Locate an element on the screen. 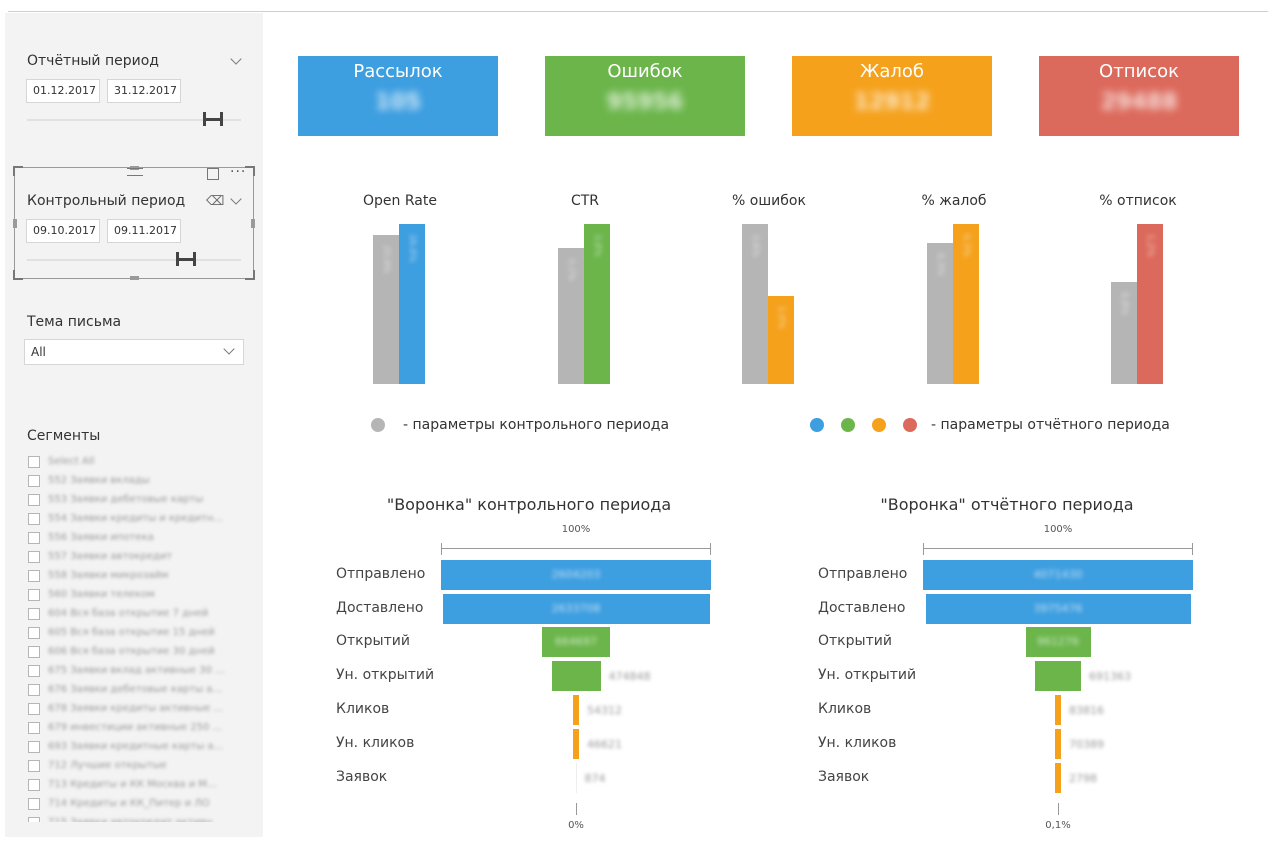 Image resolution: width=1271 pixels, height=861 pixels. funnel-bar-value: 874 is located at coordinates (595, 778).